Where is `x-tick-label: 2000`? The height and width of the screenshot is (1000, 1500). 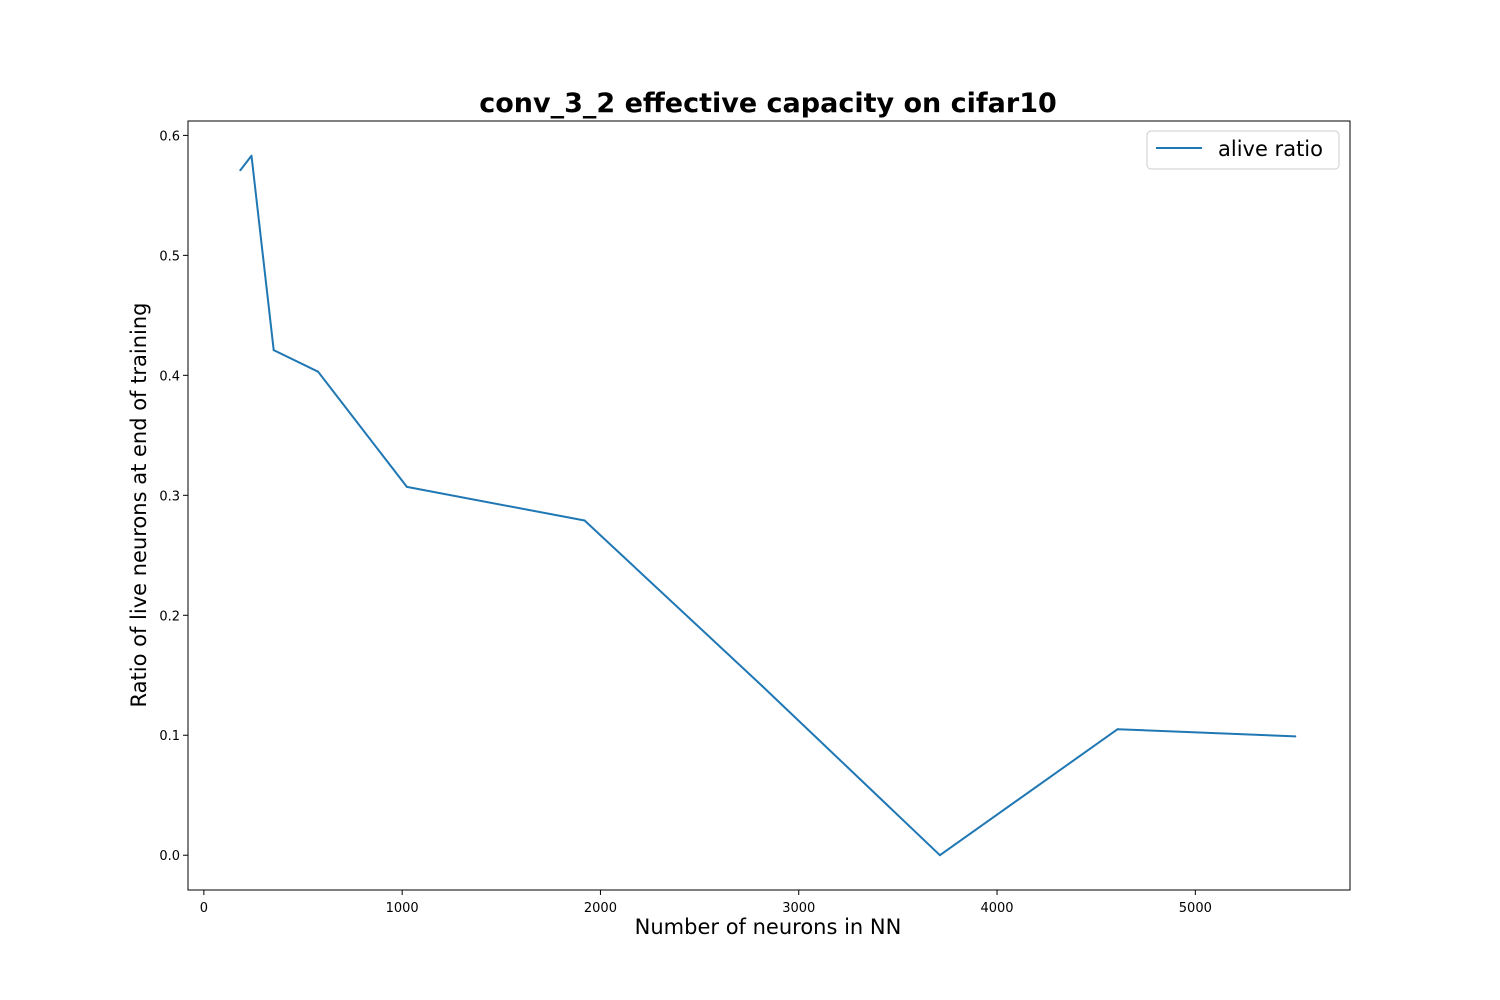
x-tick-label: 2000 is located at coordinates (600, 908).